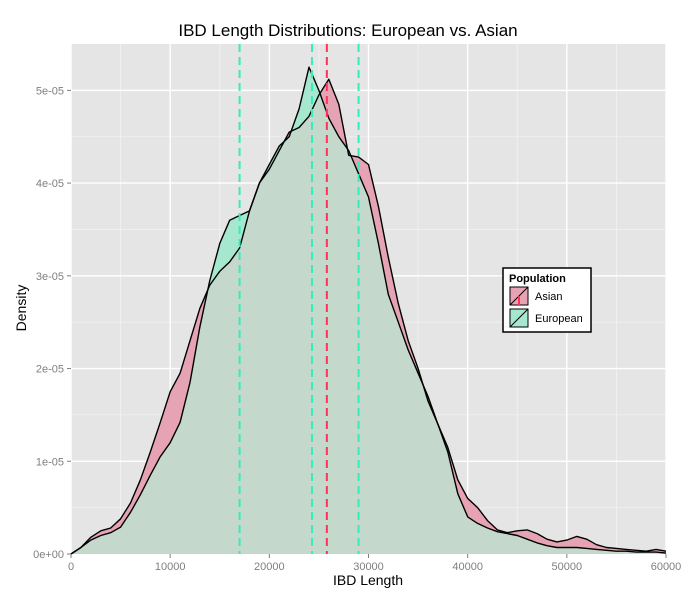 The image size is (686, 605). What do you see at coordinates (299, 299) in the screenshot?
I see `reference-lines` at bounding box center [299, 299].